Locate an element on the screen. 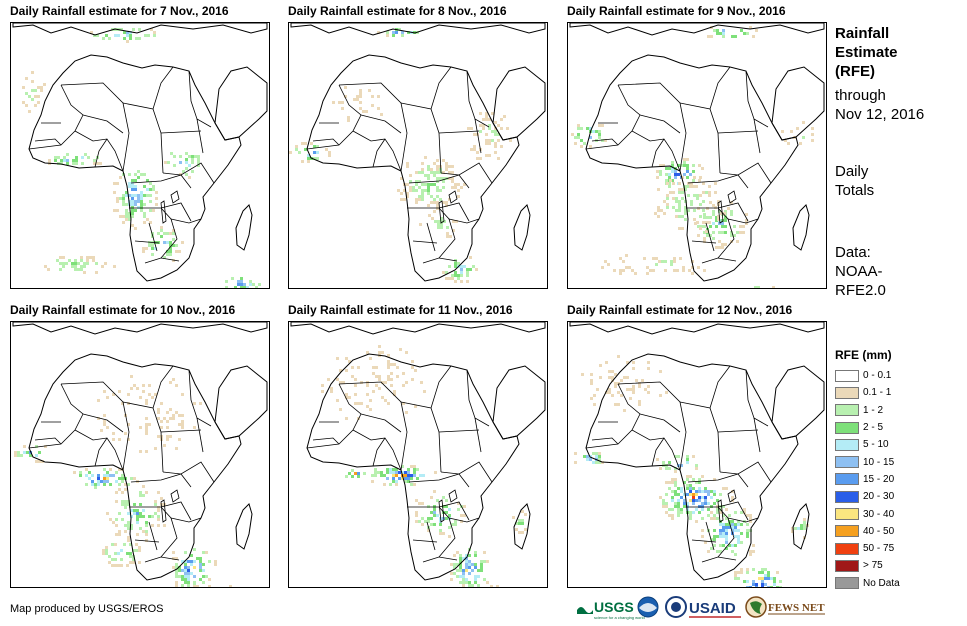 The image size is (967, 626). europe-coast is located at coordinates (697, 29).